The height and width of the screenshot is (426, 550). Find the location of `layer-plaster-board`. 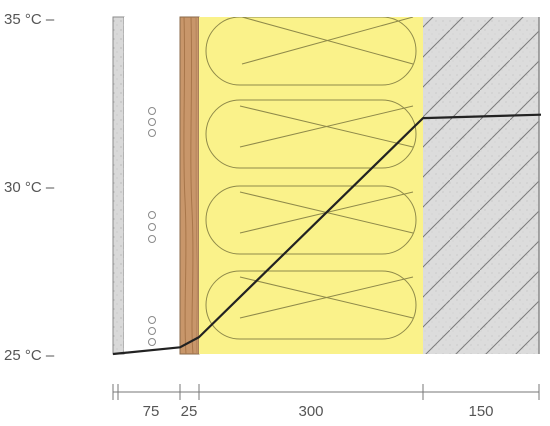

layer-plaster-board is located at coordinates (118, 185).